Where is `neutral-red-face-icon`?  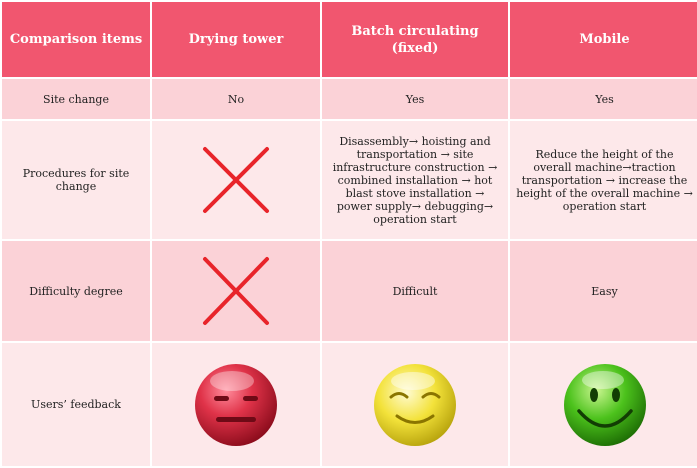
neutral-red-face-icon is located at coordinates (236, 404).